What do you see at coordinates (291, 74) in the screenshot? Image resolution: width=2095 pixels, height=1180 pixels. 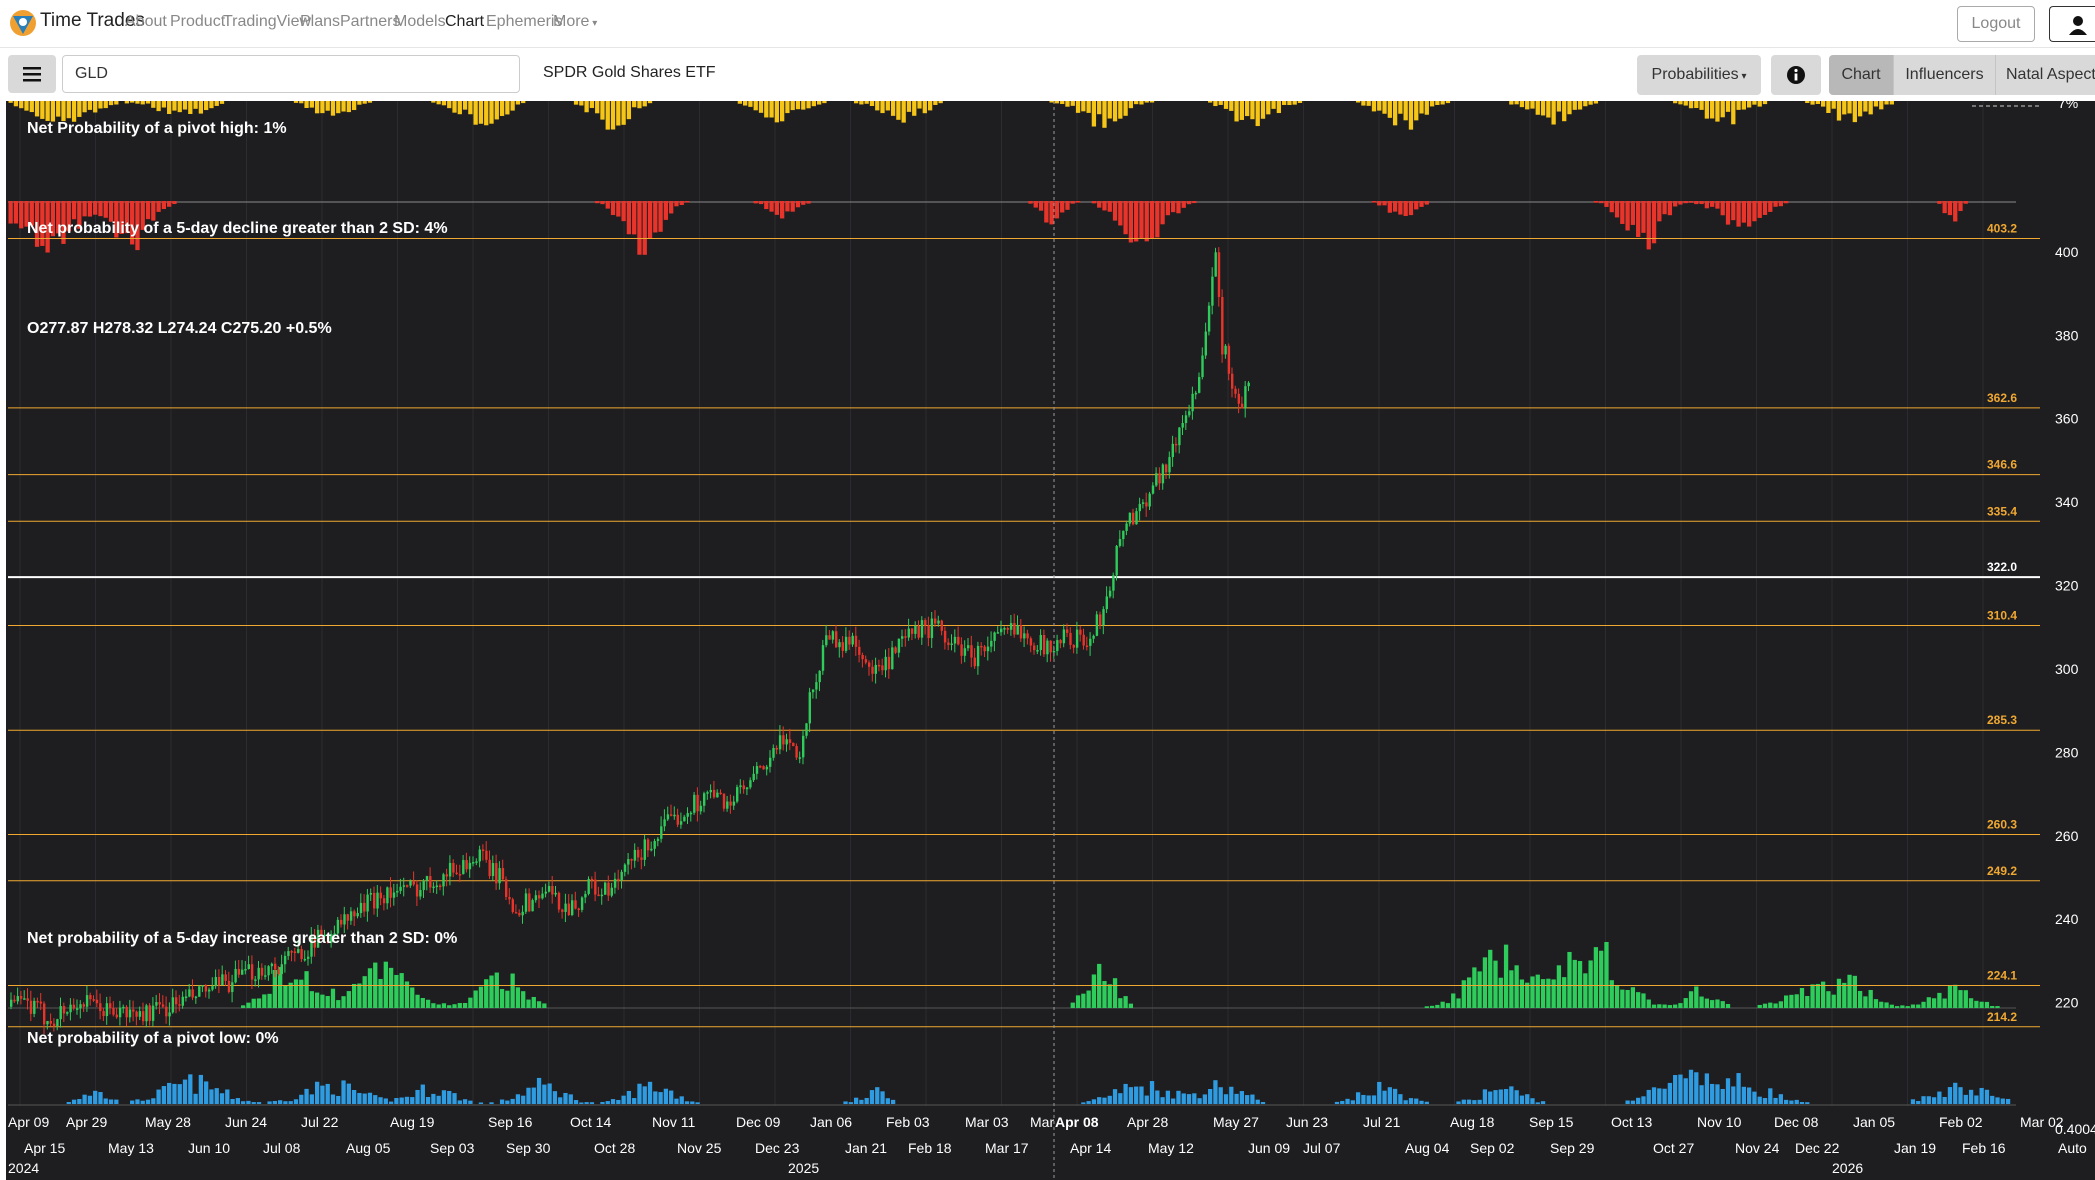 I see `symbol-input` at bounding box center [291, 74].